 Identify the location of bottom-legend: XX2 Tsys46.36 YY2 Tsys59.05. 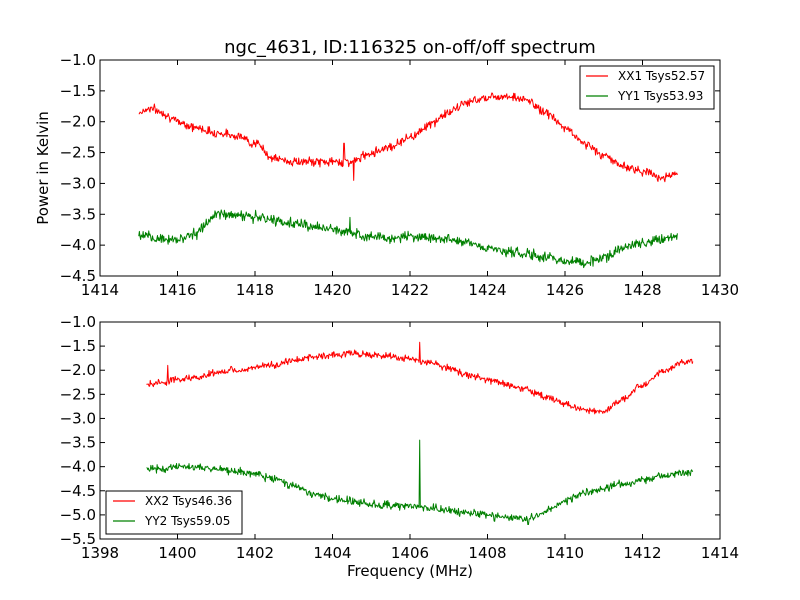
(174, 512).